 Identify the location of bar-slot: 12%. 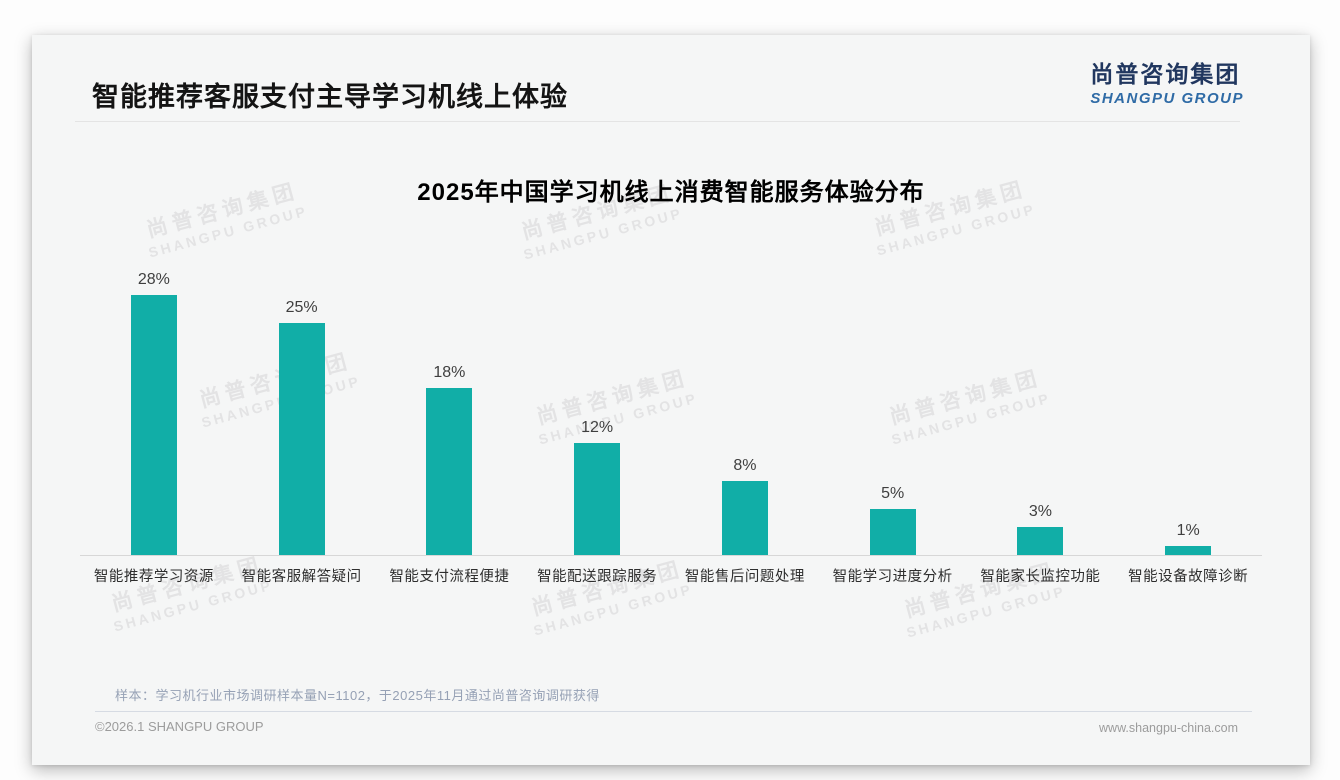
(597, 385).